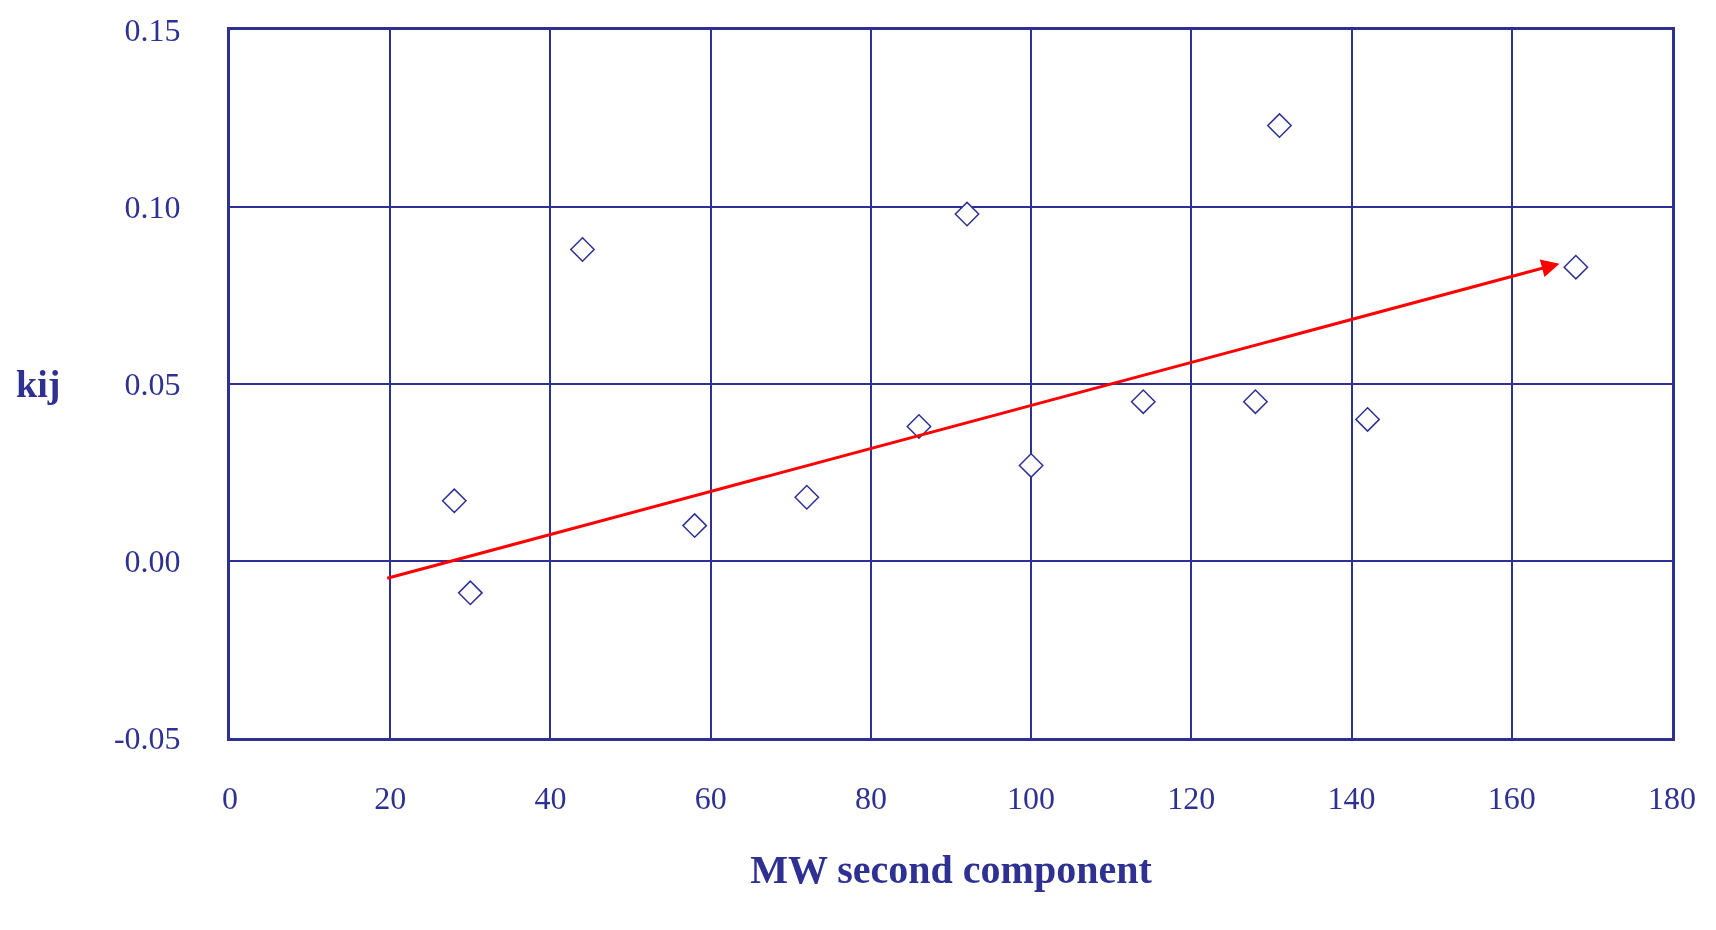  What do you see at coordinates (38, 384) in the screenshot?
I see `y-axis-title: kij` at bounding box center [38, 384].